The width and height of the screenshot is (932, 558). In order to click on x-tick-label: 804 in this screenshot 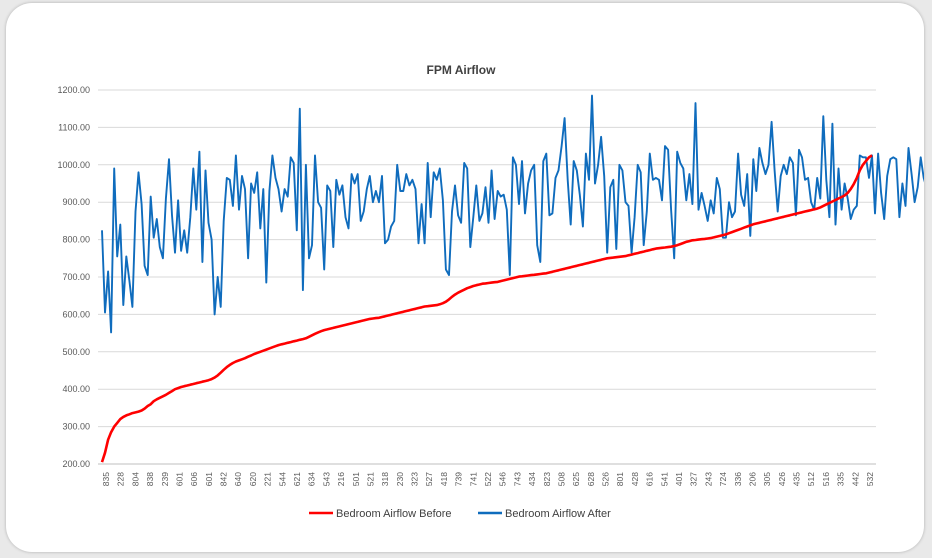, I will do `click(135, 479)`.